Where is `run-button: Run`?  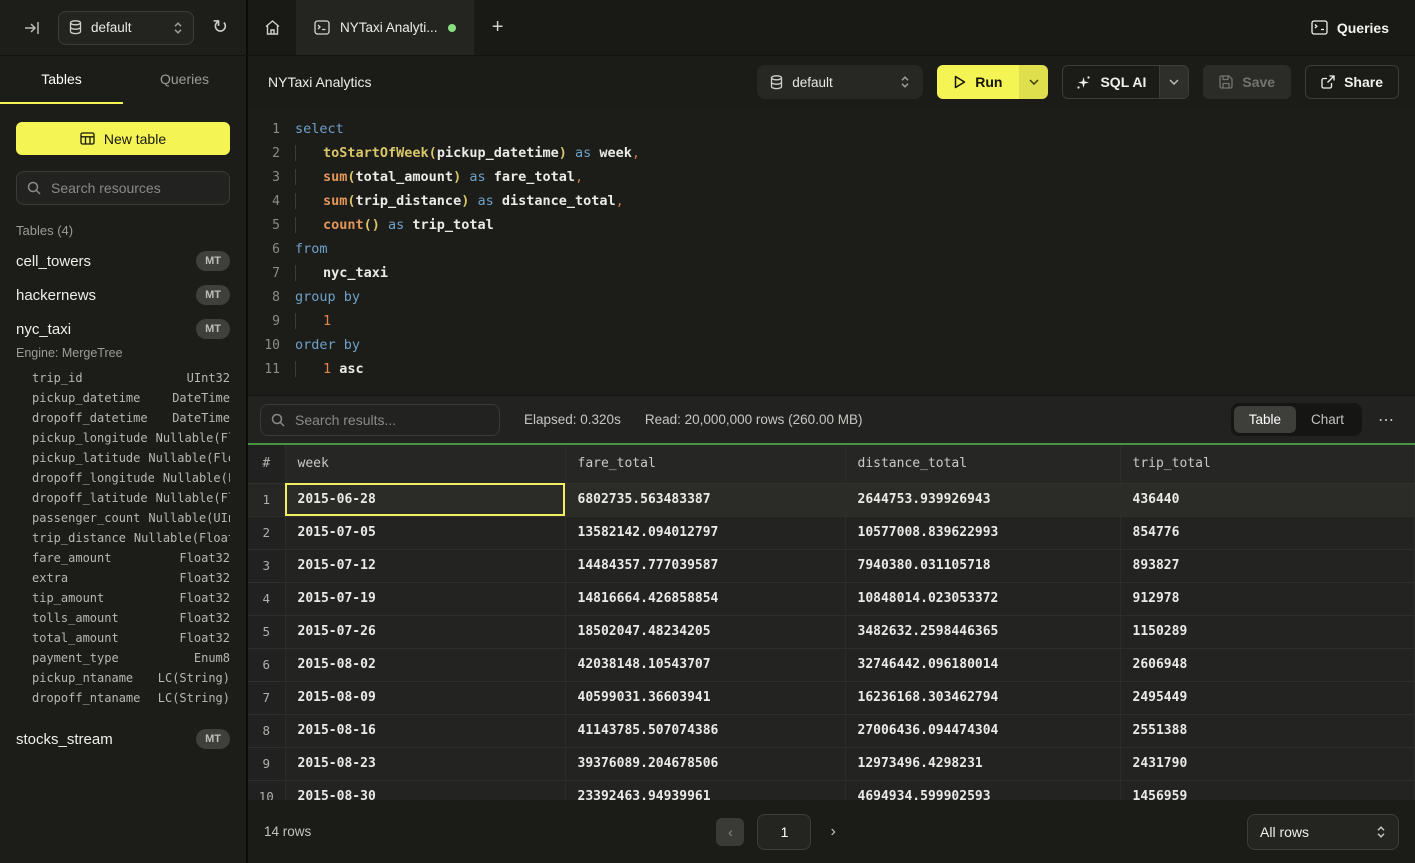 run-button: Run is located at coordinates (978, 82).